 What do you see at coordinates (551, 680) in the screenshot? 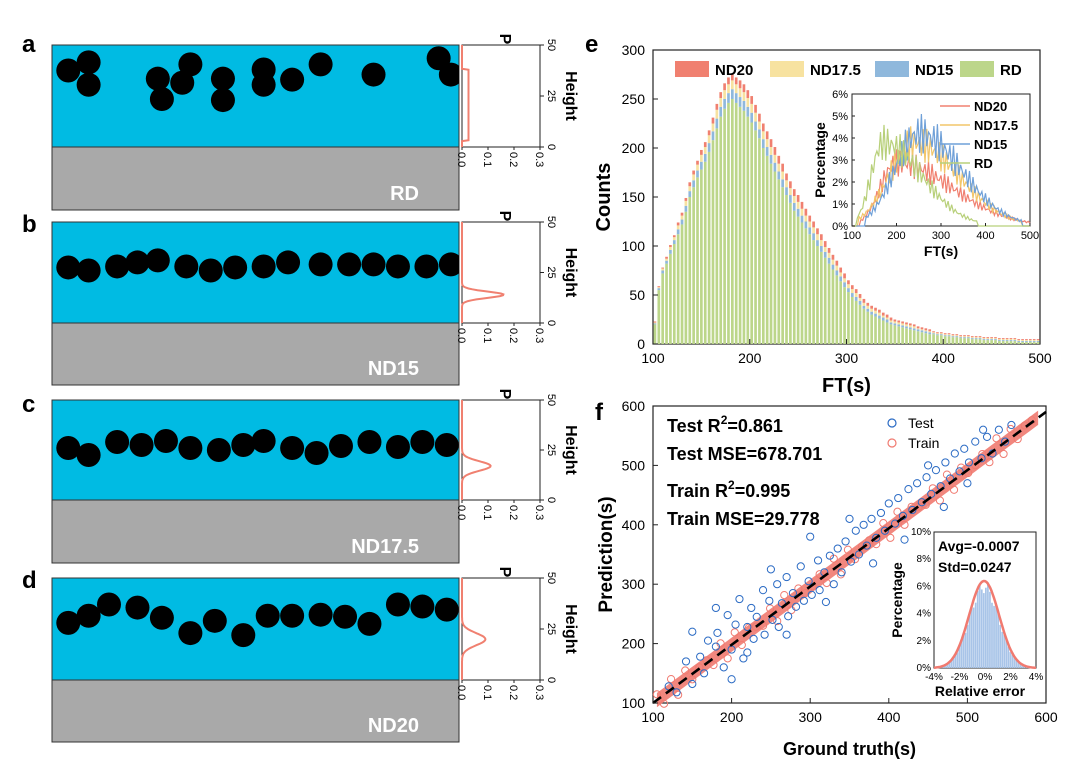
I see `height-tick-label: 0` at bounding box center [551, 680].